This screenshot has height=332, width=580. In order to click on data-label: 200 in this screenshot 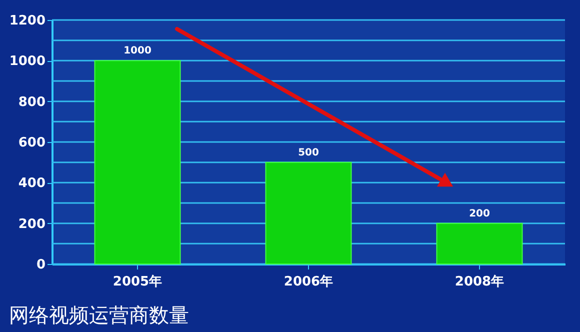, I will do `click(479, 214)`.